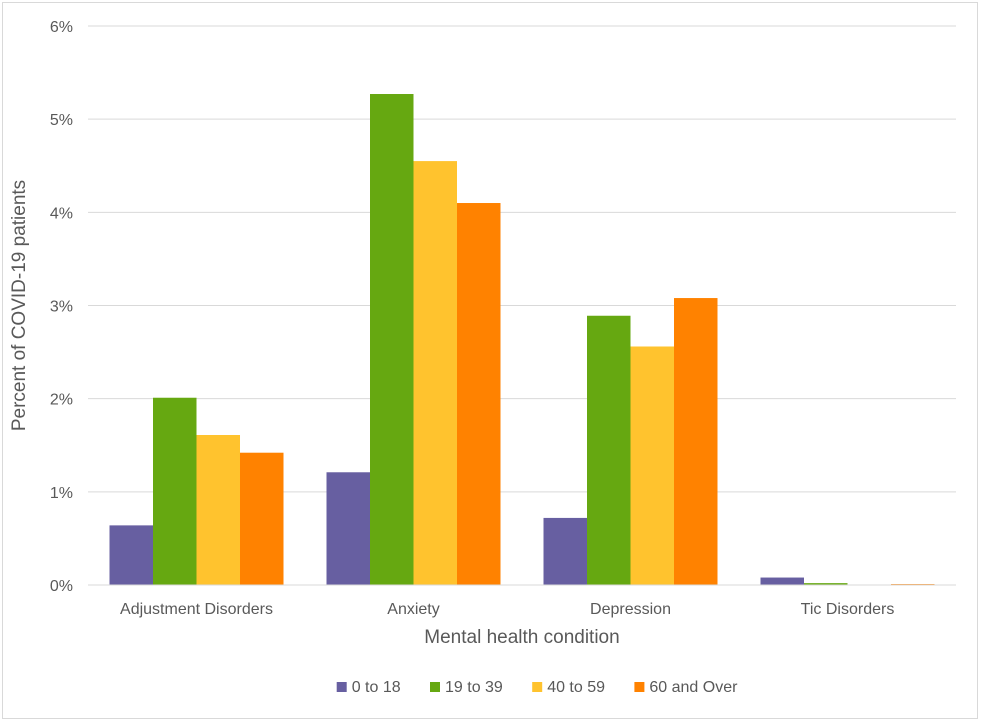 This screenshot has height=723, width=982. I want to click on y-tick-label: 0%, so click(61, 586).